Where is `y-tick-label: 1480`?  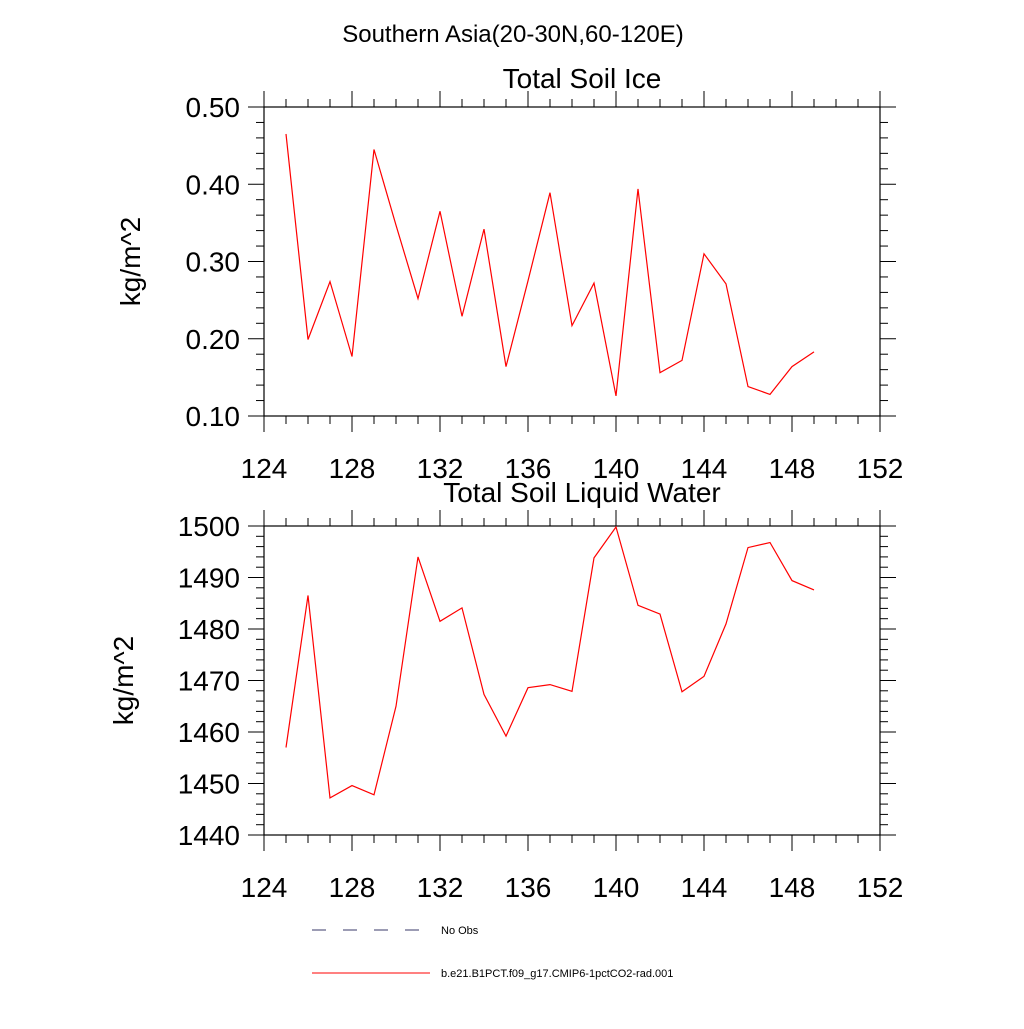 y-tick-label: 1480 is located at coordinates (209, 629).